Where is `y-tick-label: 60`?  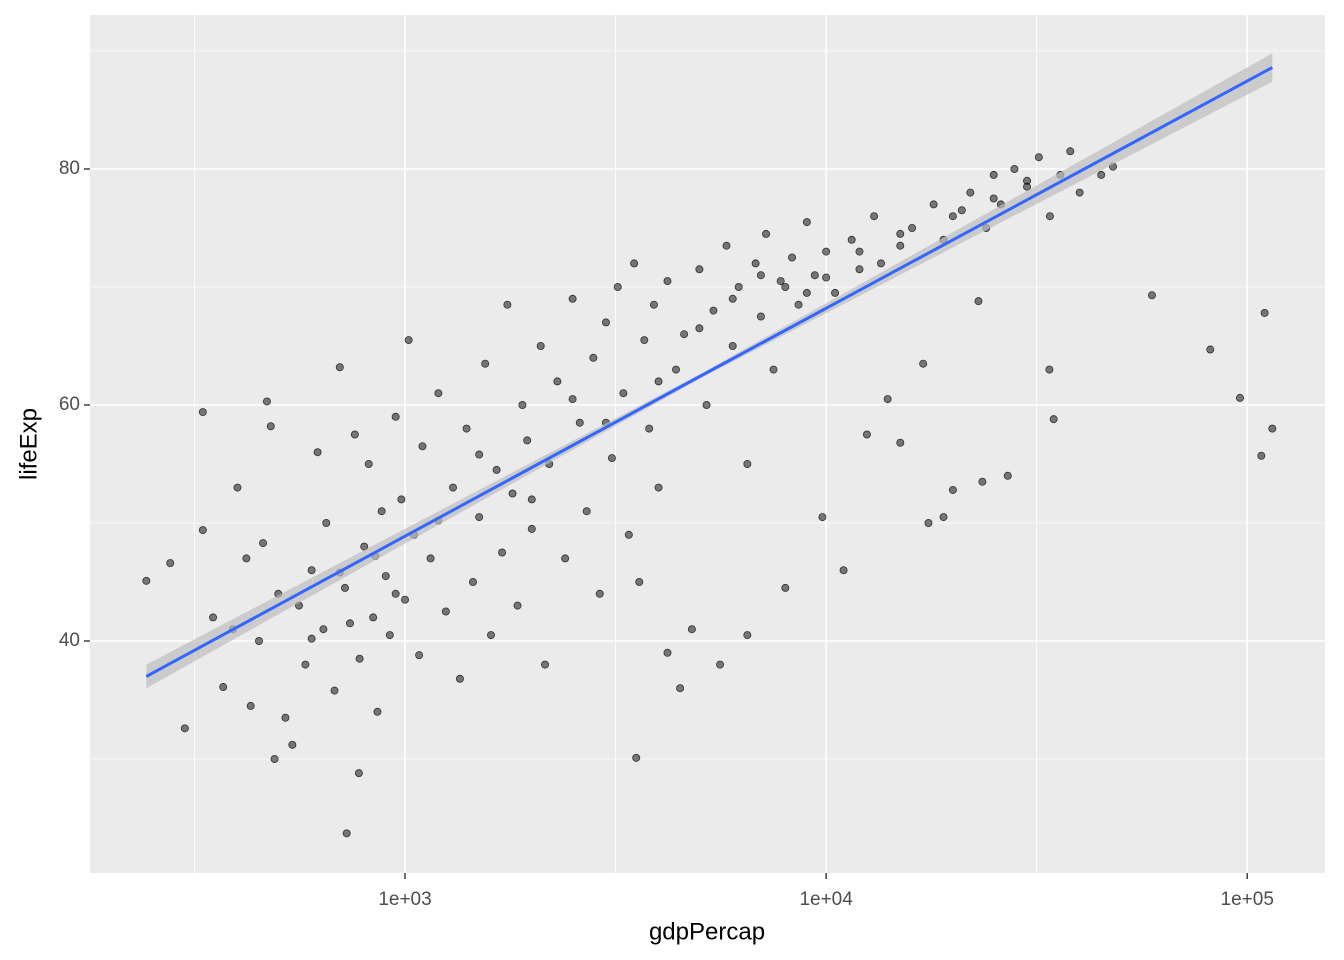 y-tick-label: 60 is located at coordinates (69, 404).